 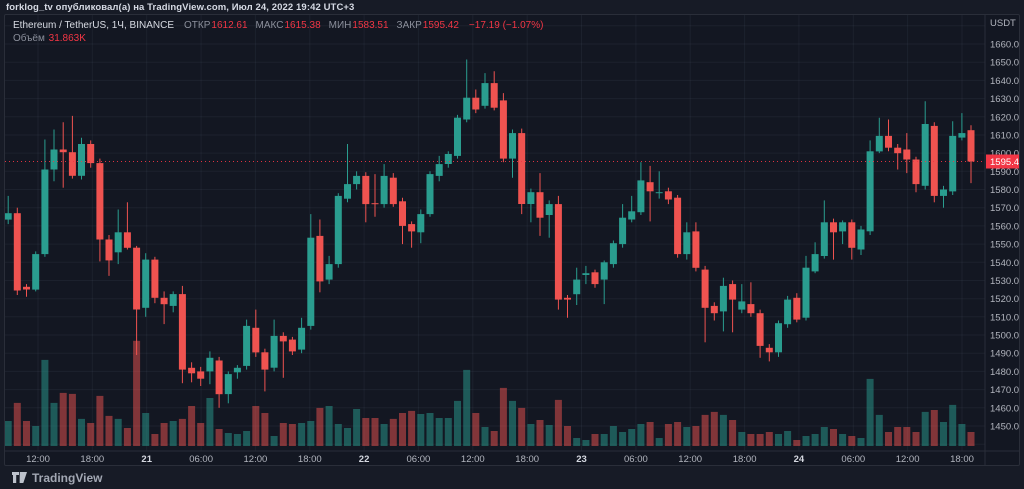 What do you see at coordinates (67, 477) in the screenshot?
I see `tradingview-wordmark: TradingView` at bounding box center [67, 477].